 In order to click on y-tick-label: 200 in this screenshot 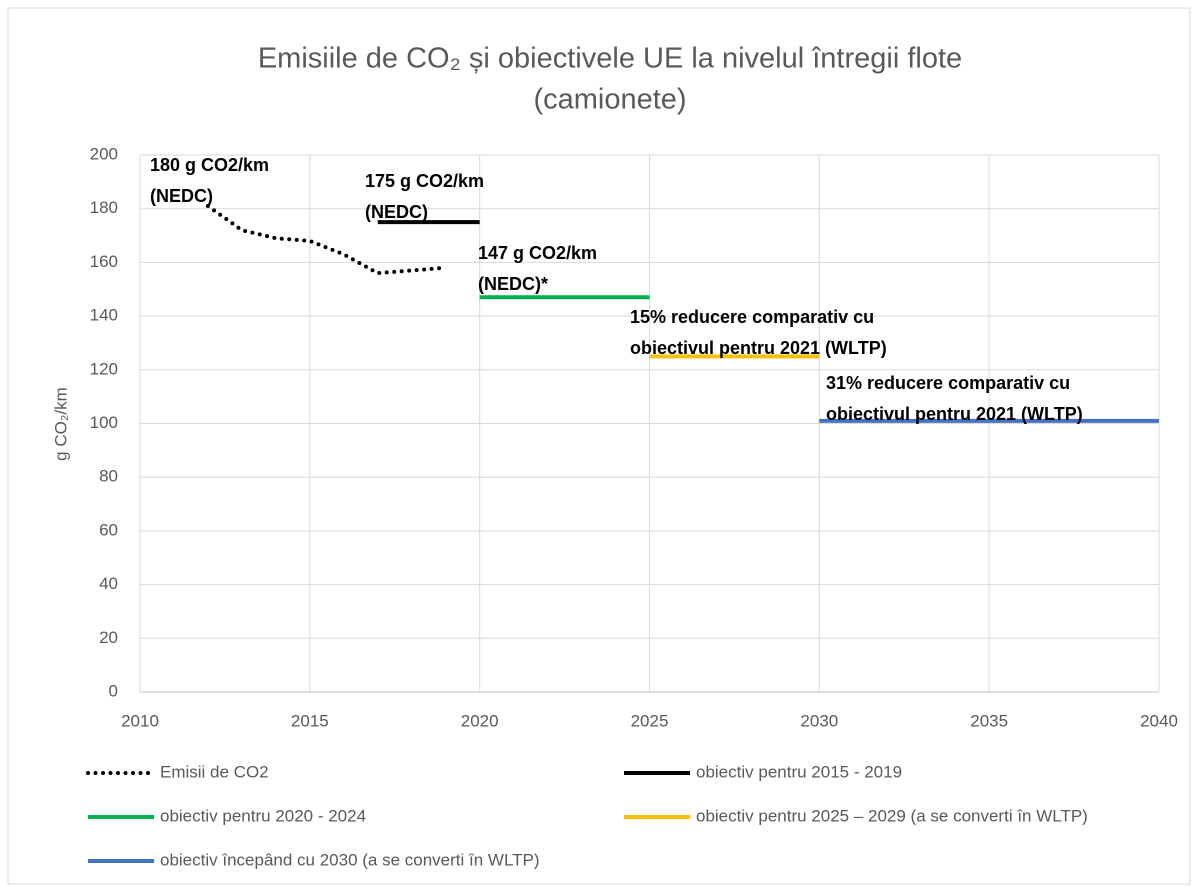, I will do `click(104, 153)`.